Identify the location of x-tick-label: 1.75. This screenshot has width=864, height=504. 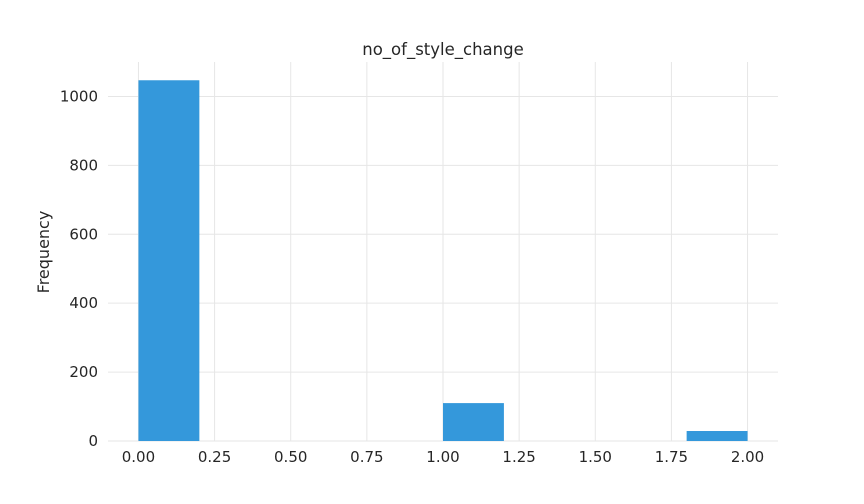
(671, 457).